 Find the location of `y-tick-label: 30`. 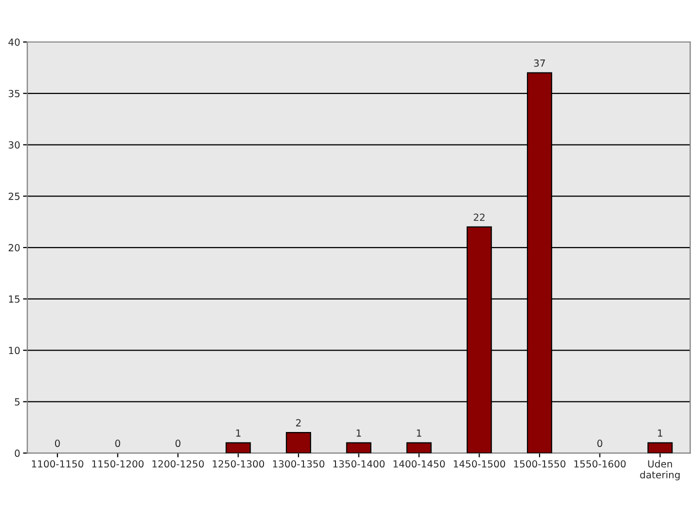

y-tick-label: 30 is located at coordinates (14, 145).